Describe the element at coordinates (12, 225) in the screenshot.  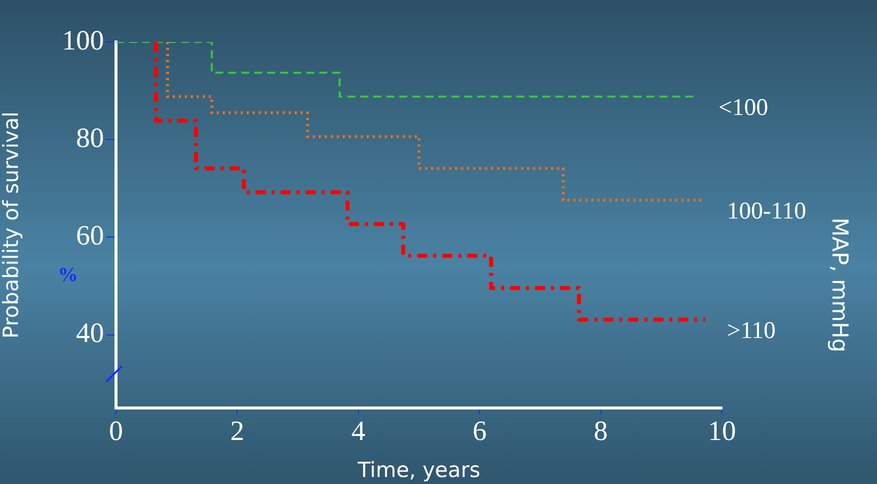
I see `y-axis-title: Probability of survival` at that location.